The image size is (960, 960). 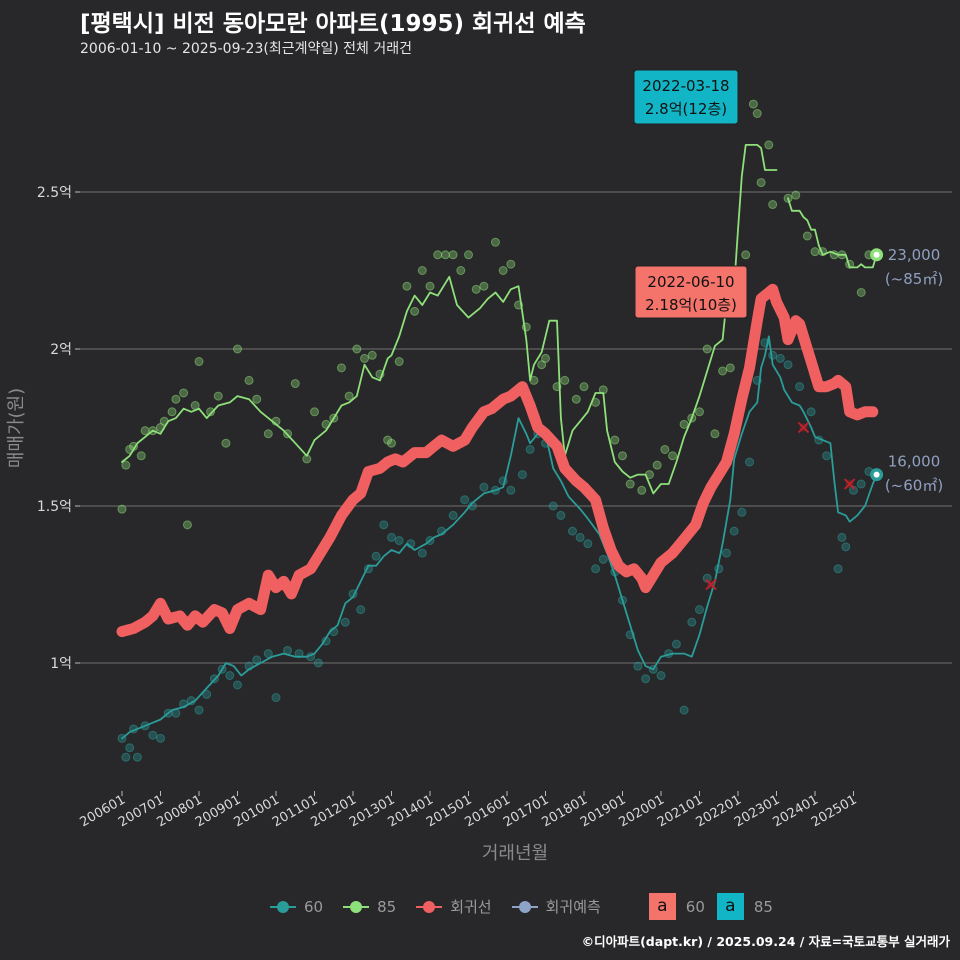 What do you see at coordinates (690, 282) in the screenshot?
I see `annotation-date: 2022-06-10` at bounding box center [690, 282].